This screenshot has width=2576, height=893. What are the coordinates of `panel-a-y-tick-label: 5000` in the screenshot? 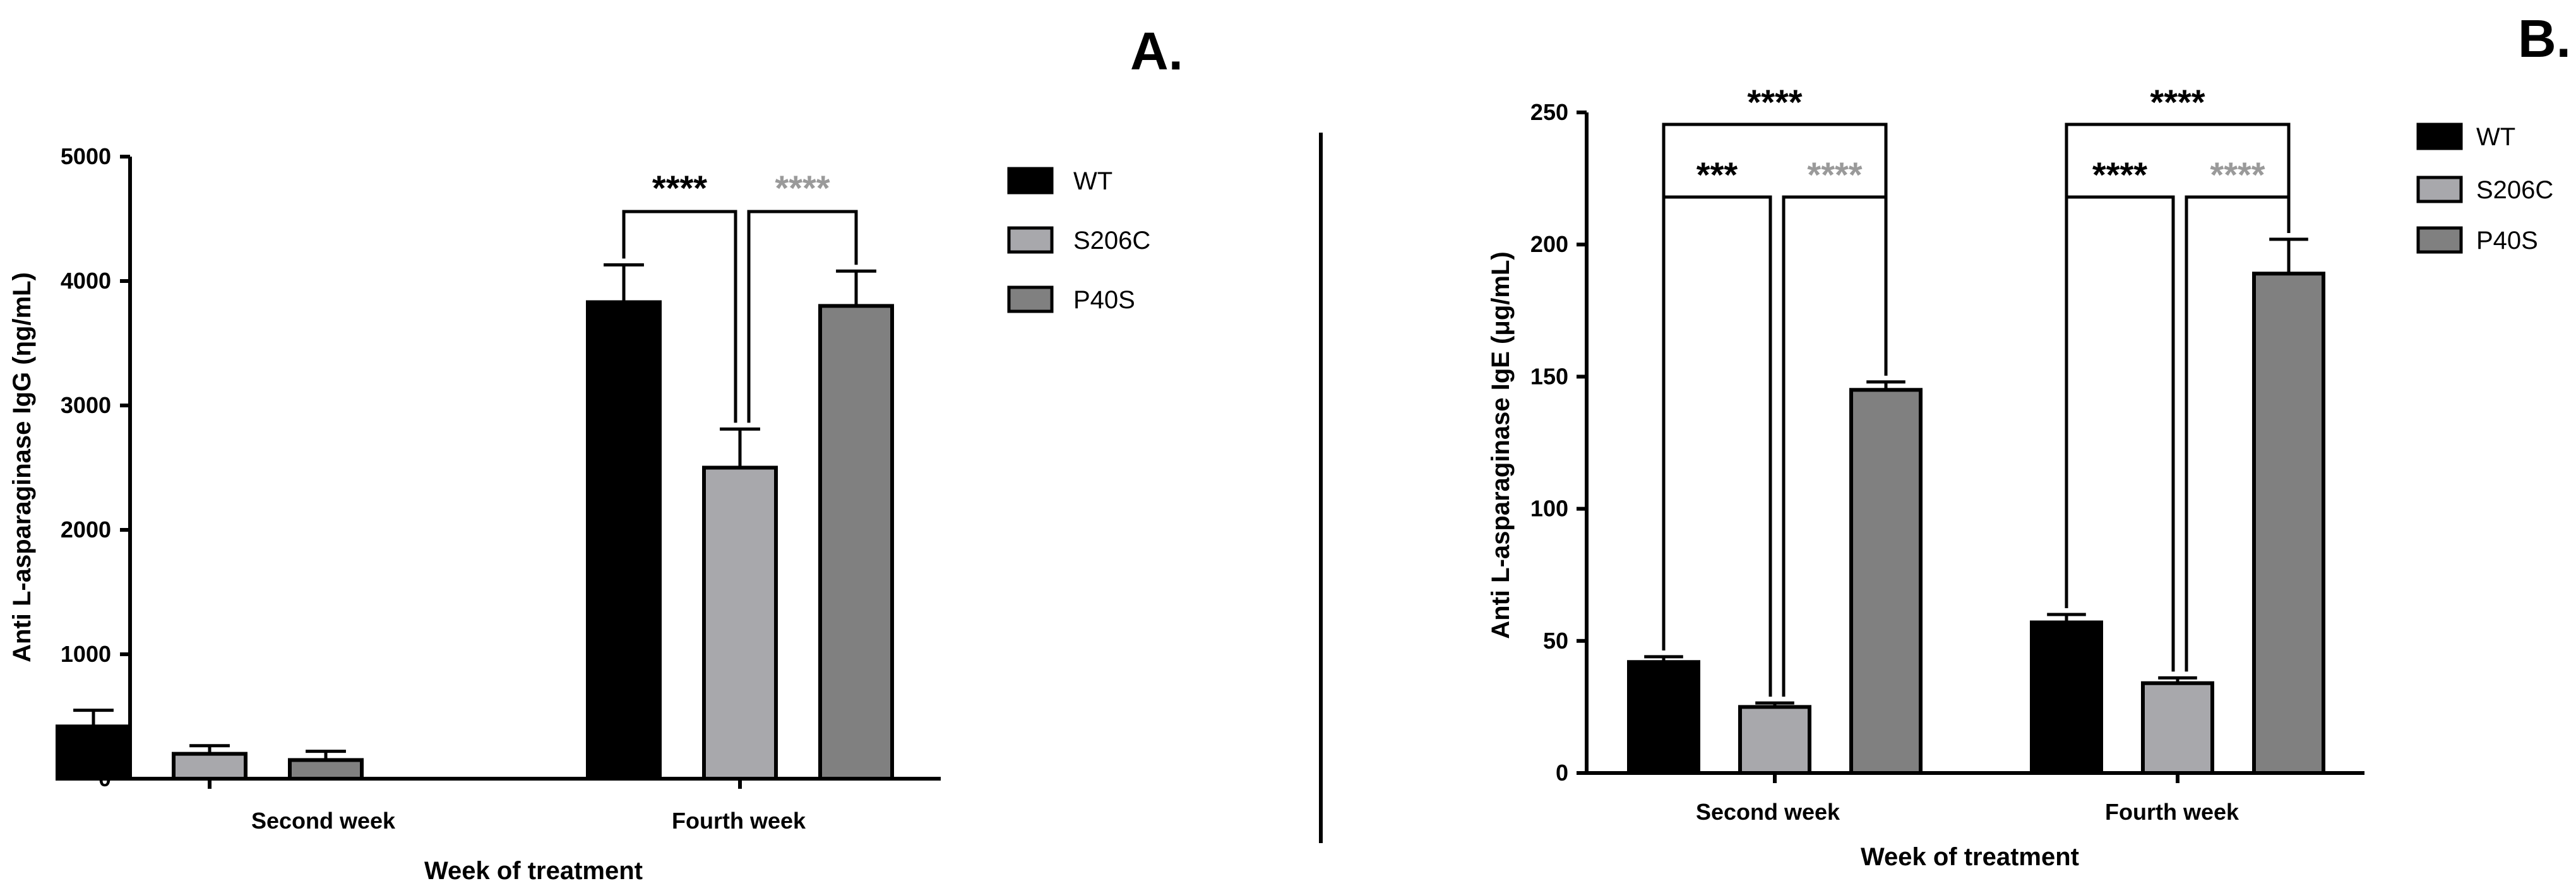 It's located at (86, 156).